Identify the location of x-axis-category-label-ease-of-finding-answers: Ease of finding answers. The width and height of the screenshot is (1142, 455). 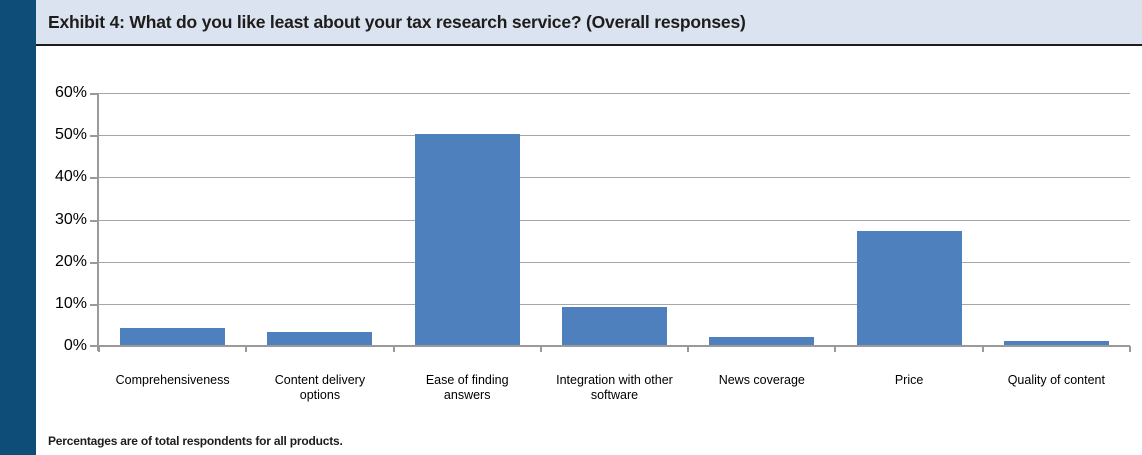
(467, 387).